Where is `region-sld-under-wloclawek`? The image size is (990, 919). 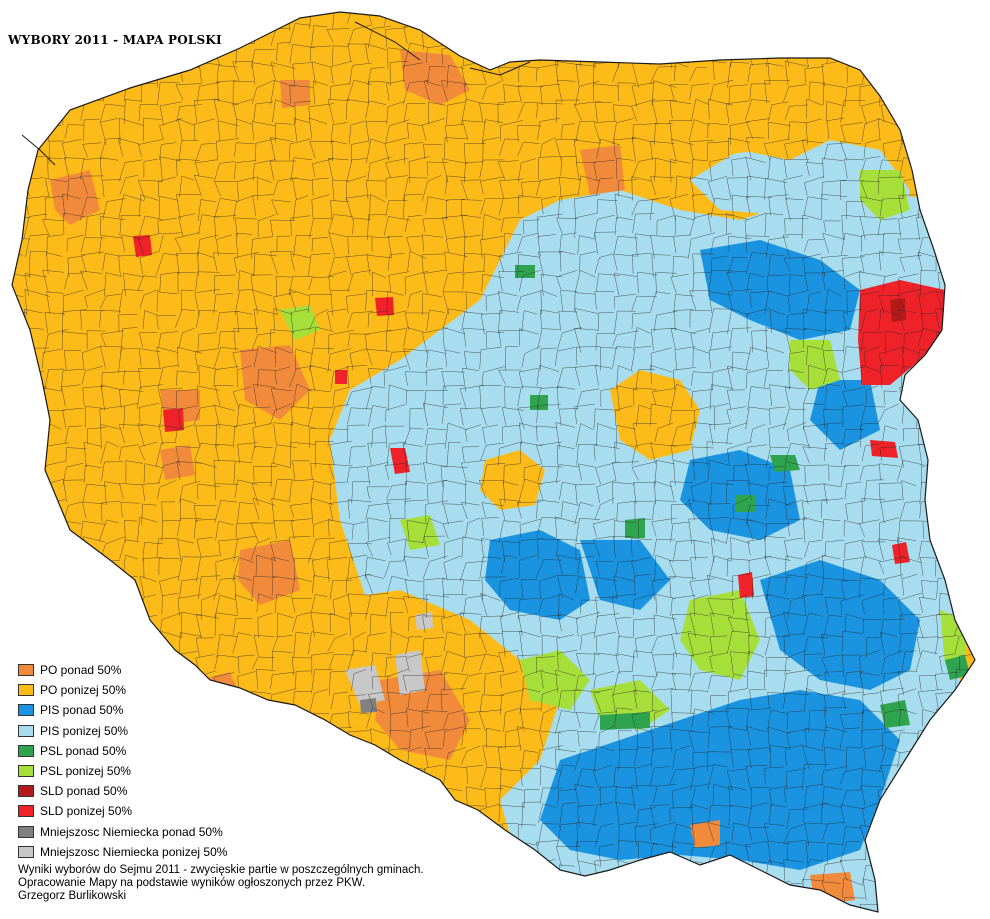 region-sld-under-wloclawek is located at coordinates (384, 306).